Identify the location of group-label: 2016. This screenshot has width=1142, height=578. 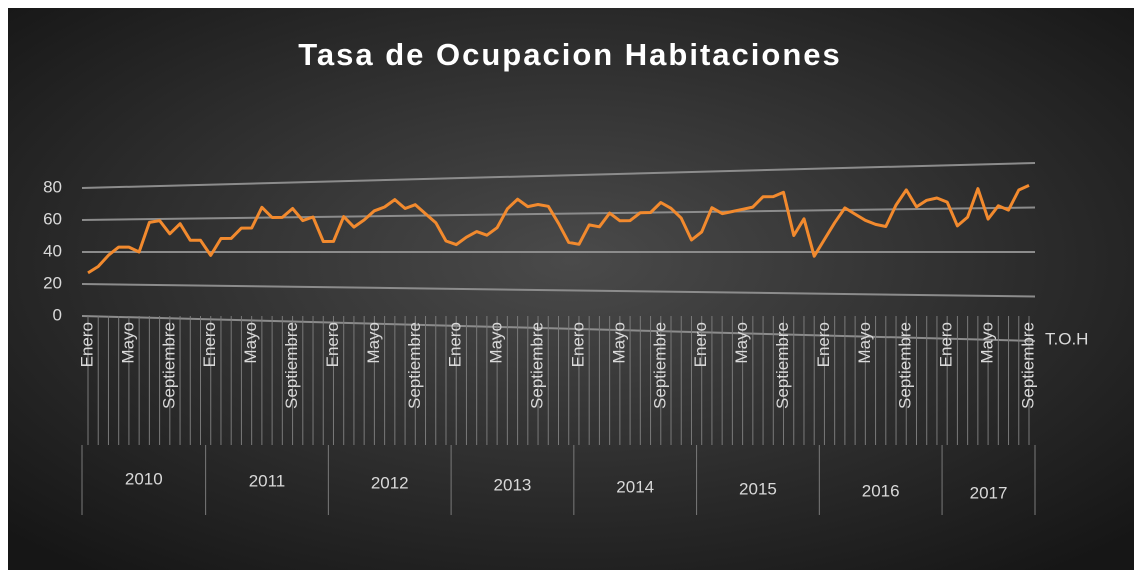
(881, 490).